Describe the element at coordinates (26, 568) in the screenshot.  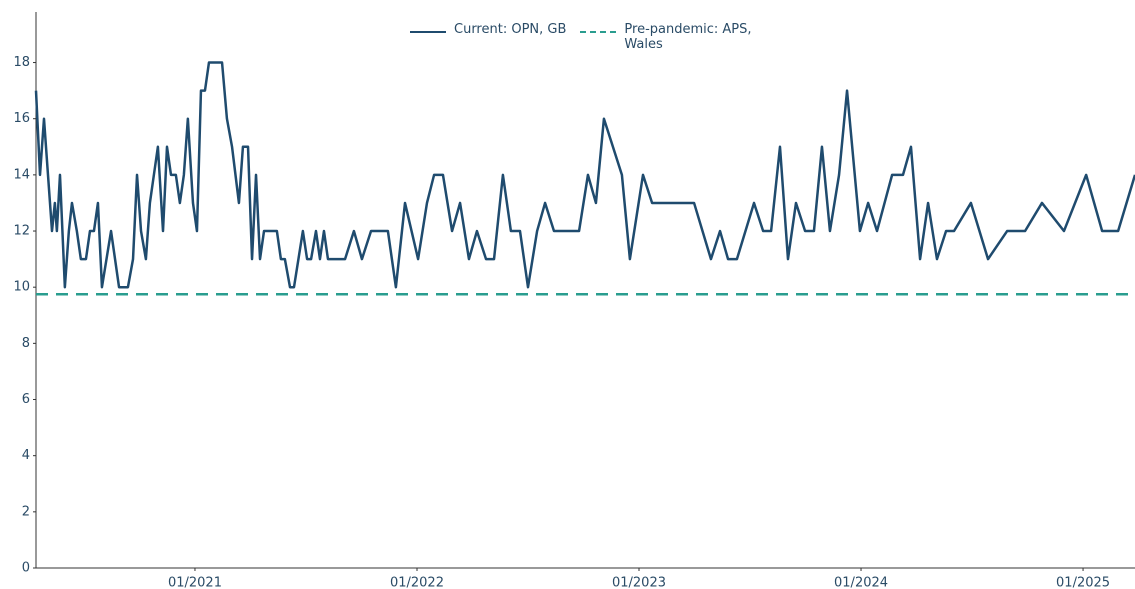
I see `y-tick-label: 0` at that location.